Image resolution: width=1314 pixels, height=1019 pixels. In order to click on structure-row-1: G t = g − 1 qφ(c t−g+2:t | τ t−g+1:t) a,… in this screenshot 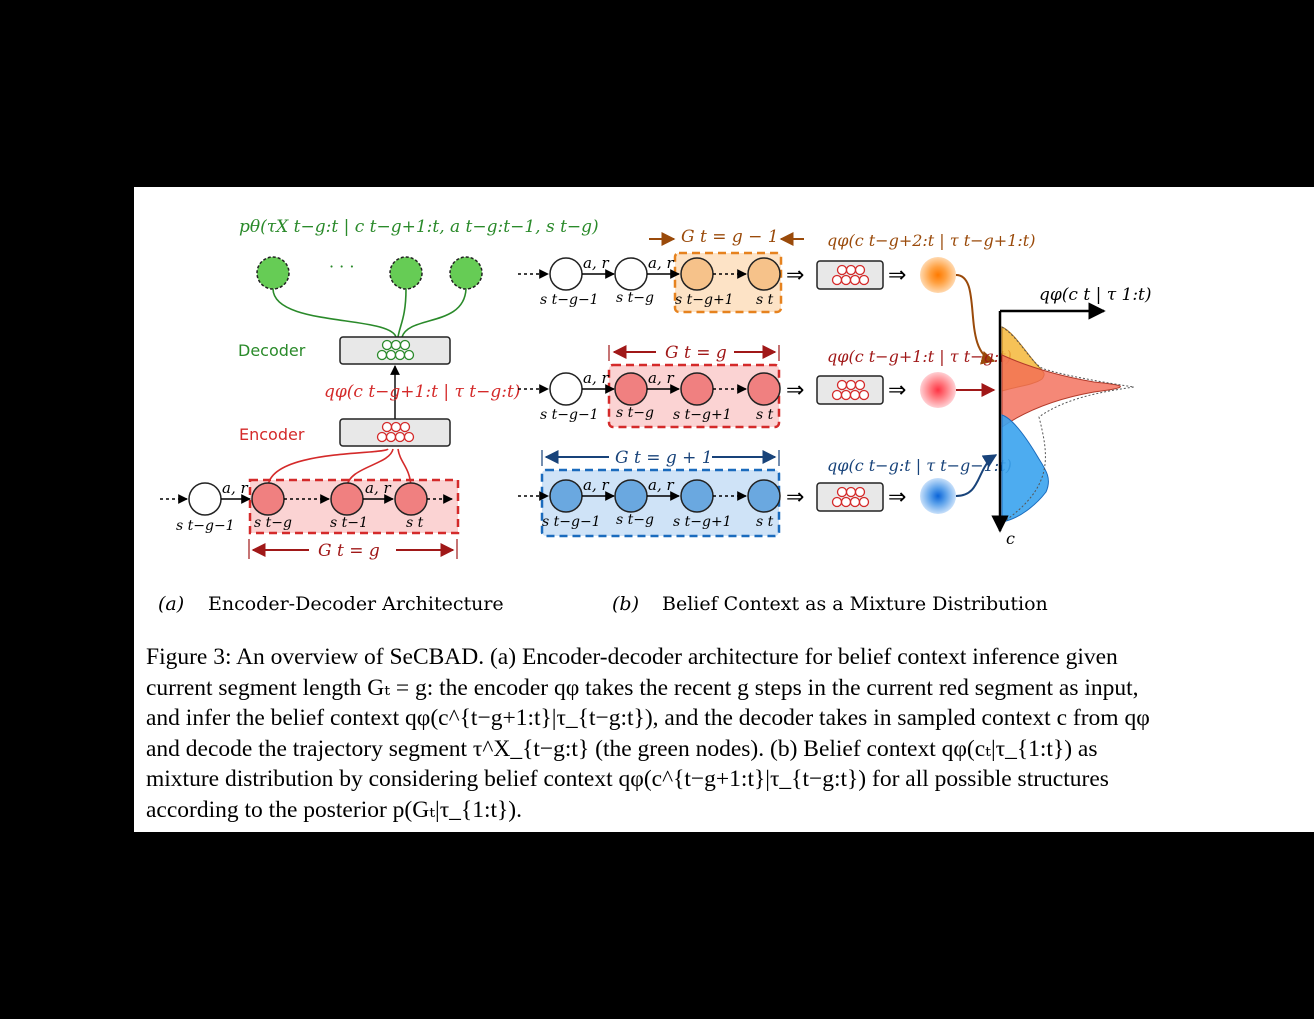, I will do `click(776, 296)`.